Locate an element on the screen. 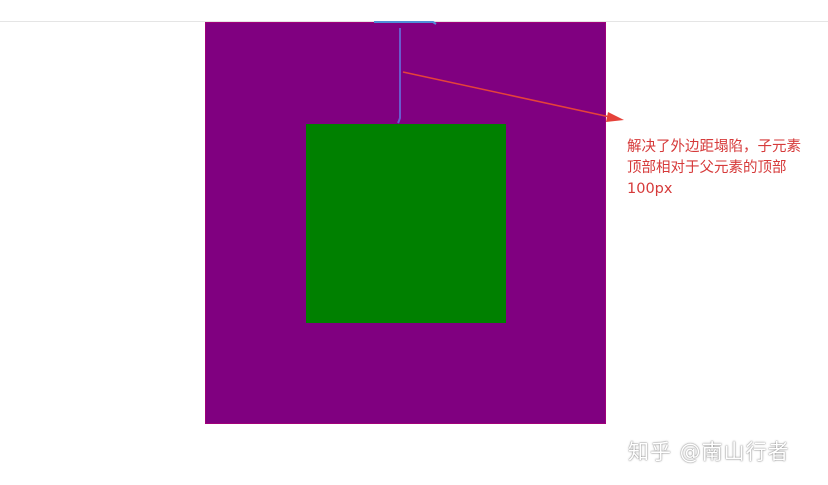  annotation-line-2: 顶部相对于父元素的顶部 is located at coordinates (707, 168).